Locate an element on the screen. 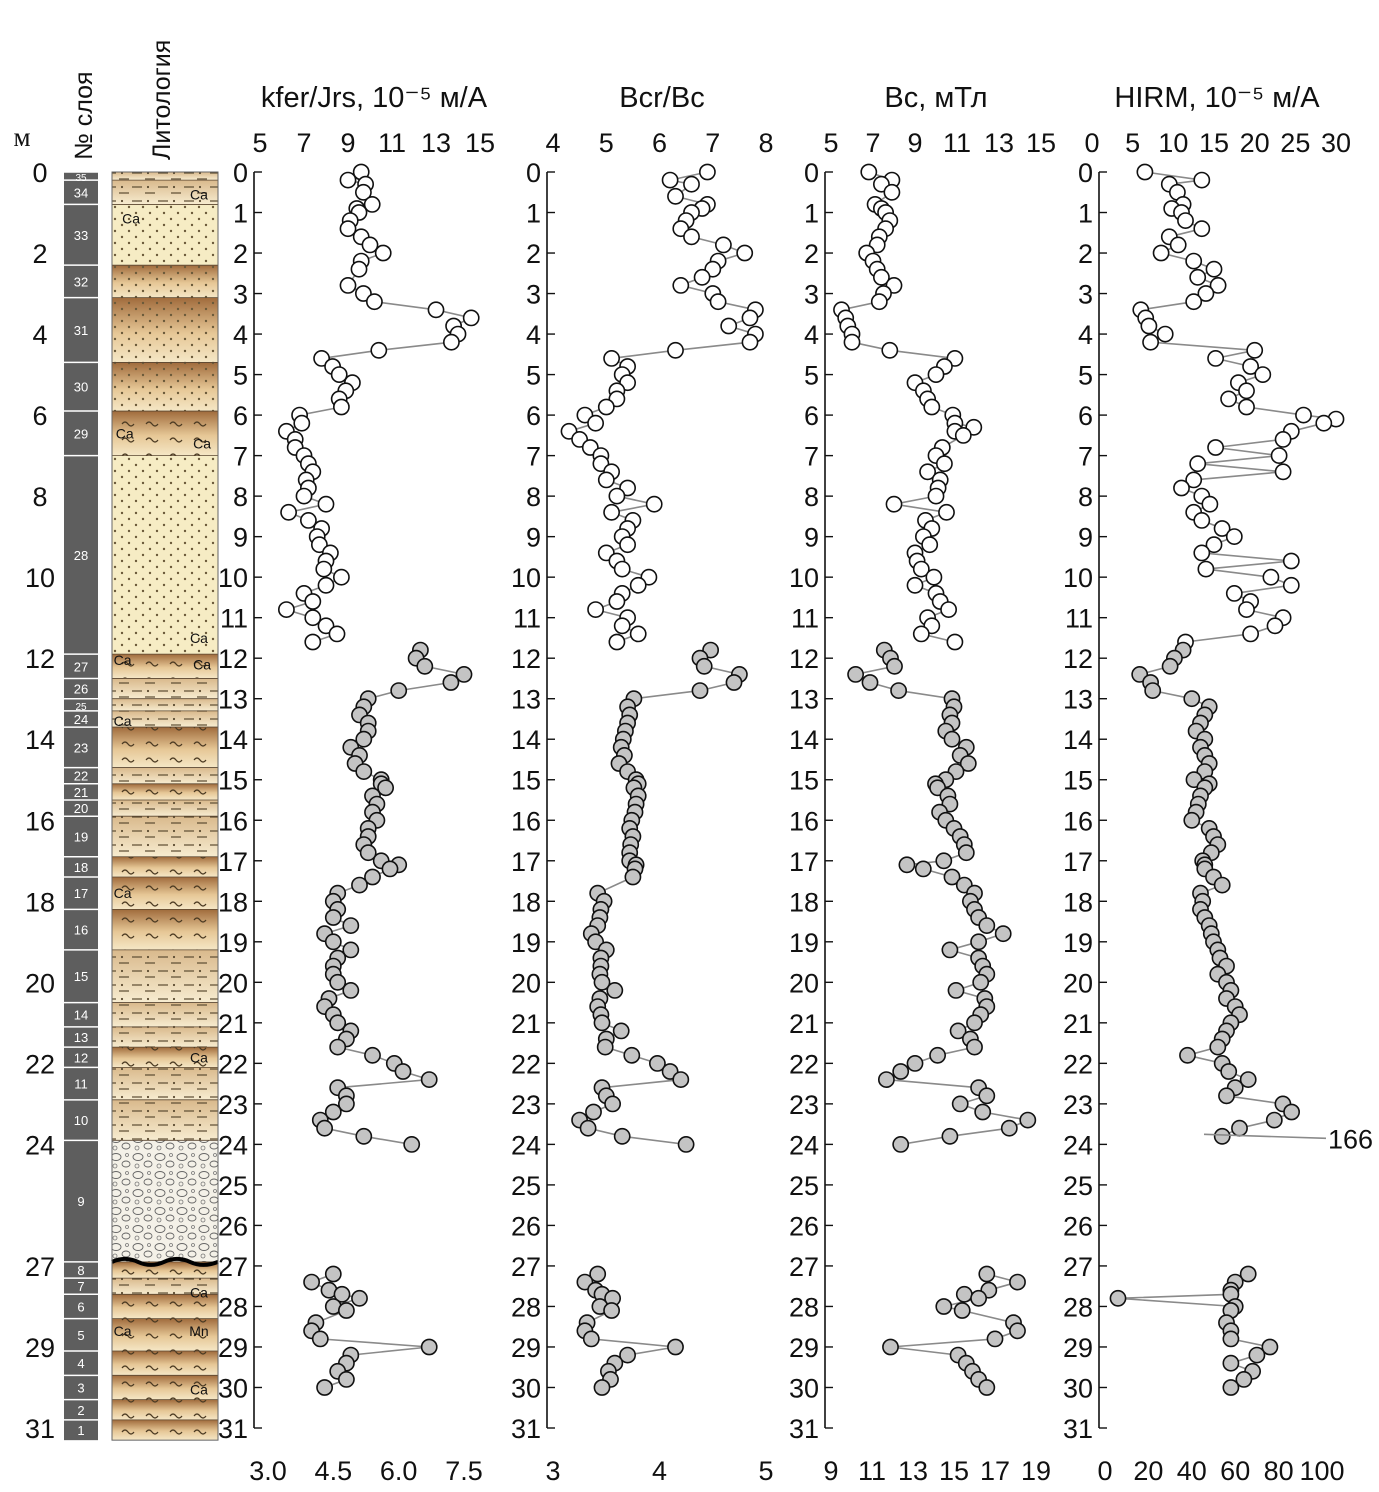 The image size is (1379, 1492). depth-tick-label: 6 is located at coordinates (240, 416).